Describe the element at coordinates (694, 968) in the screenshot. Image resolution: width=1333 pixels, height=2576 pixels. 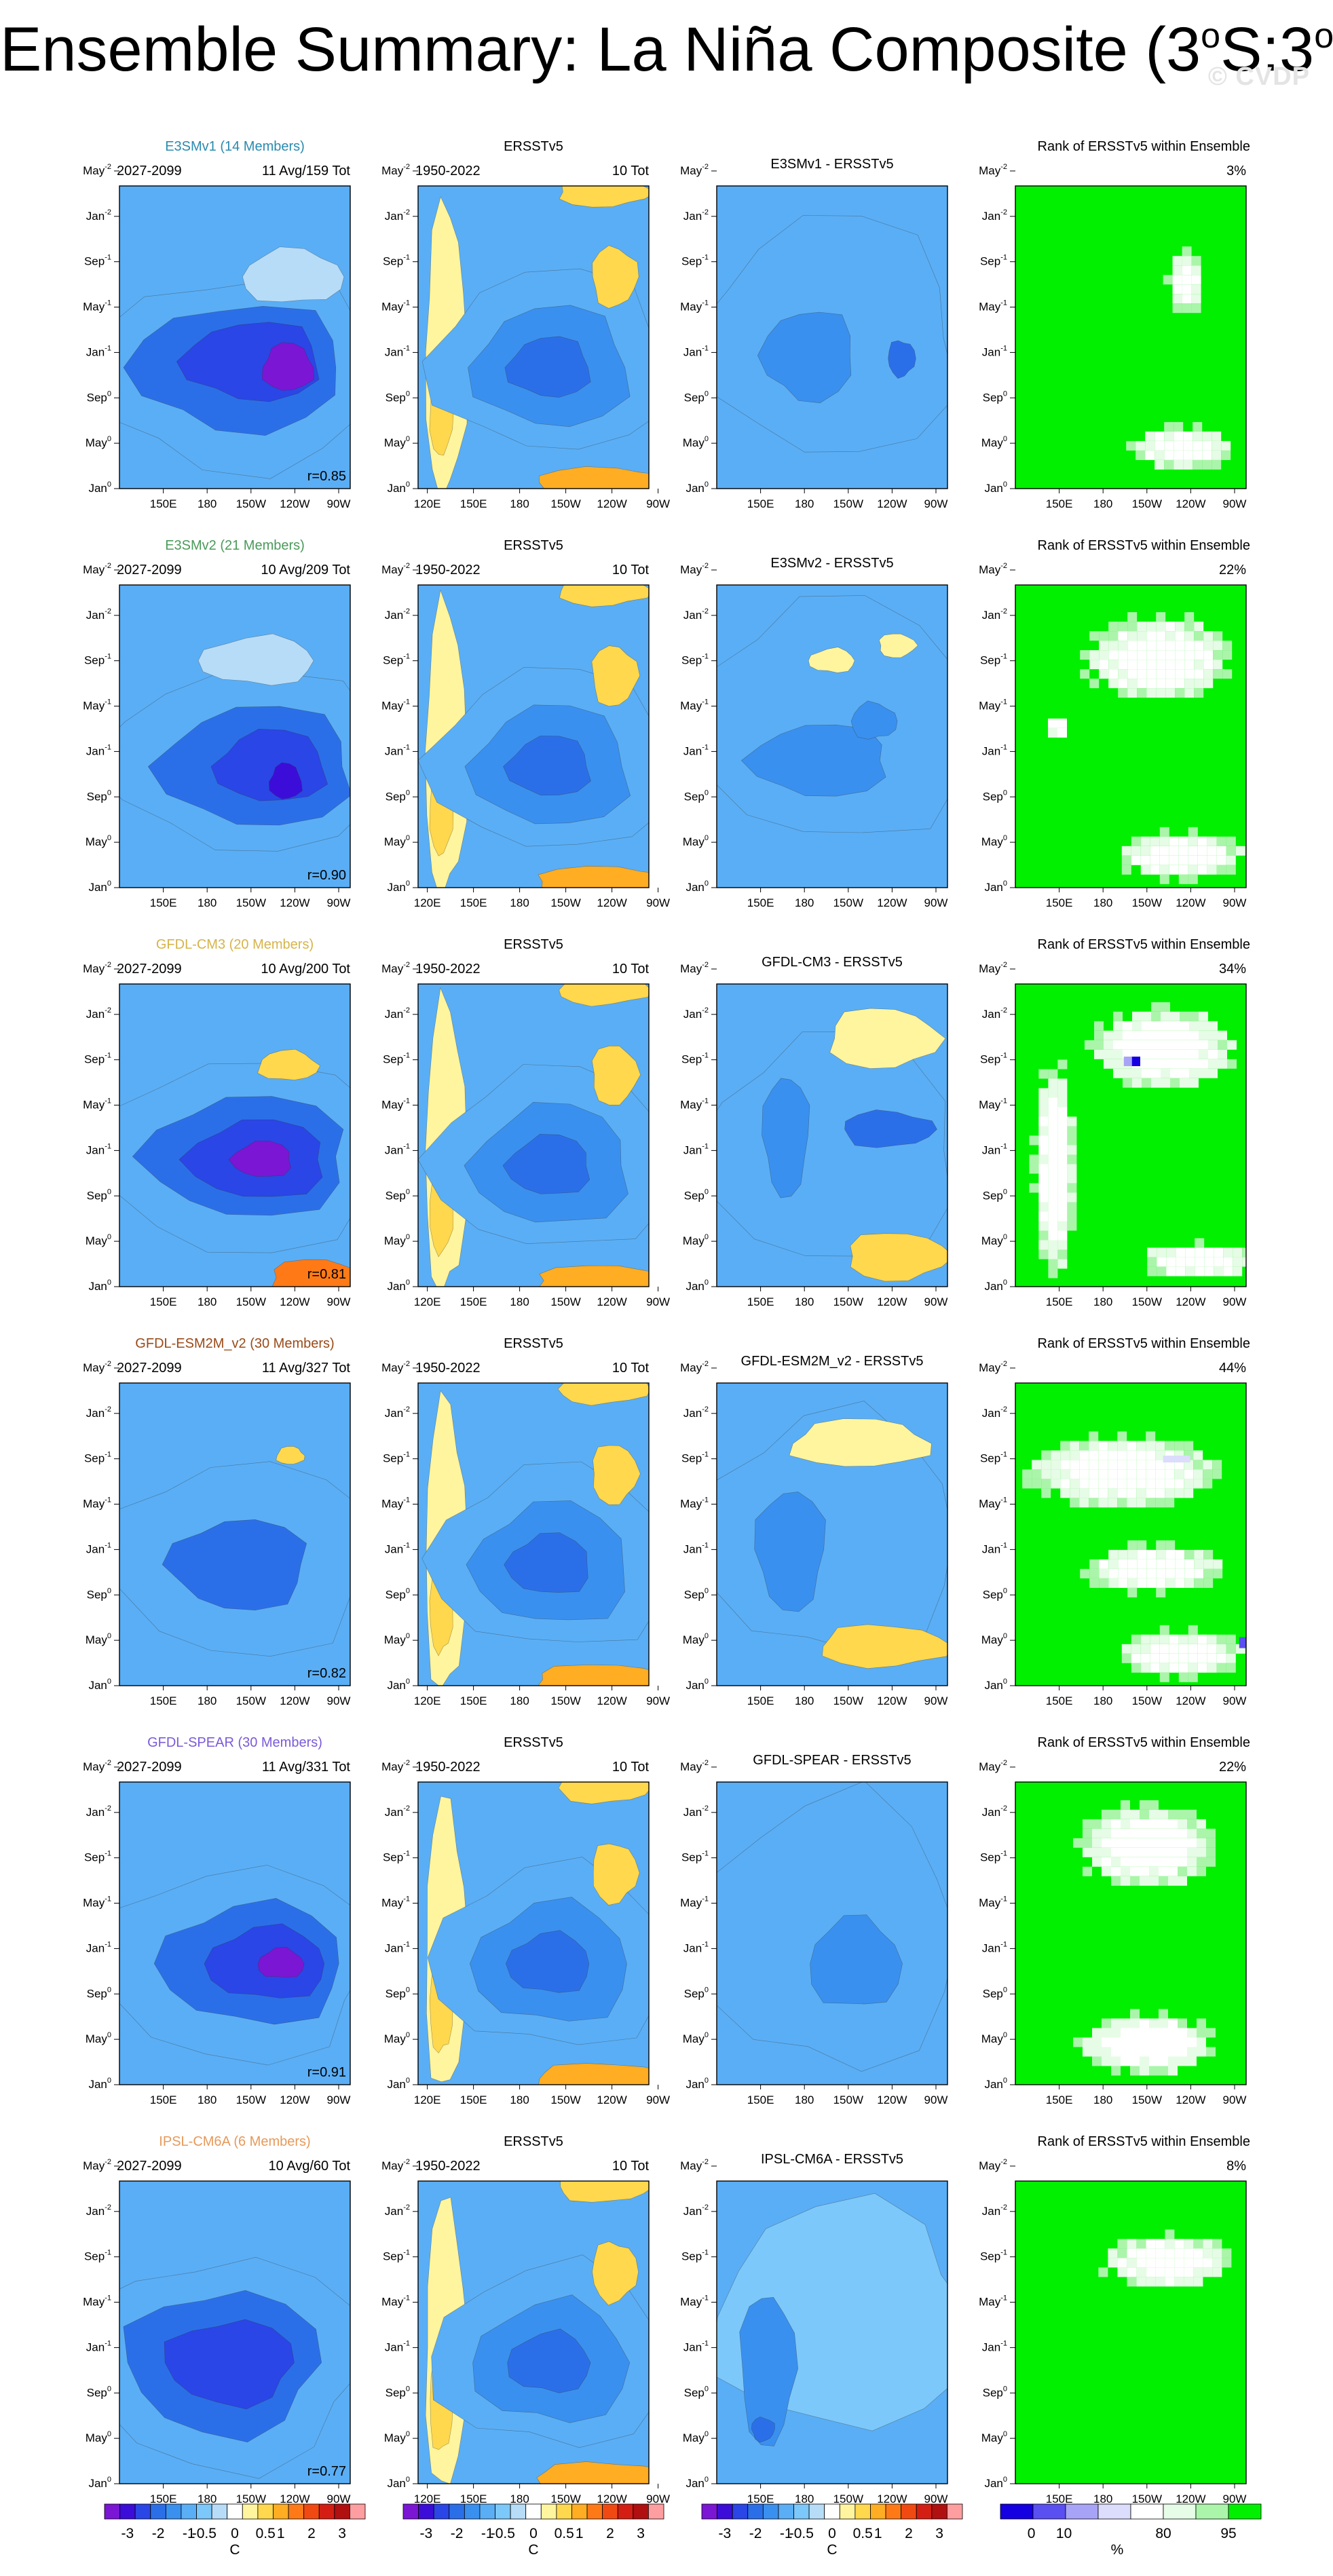
I see `y-tick-label: May-2` at that location.